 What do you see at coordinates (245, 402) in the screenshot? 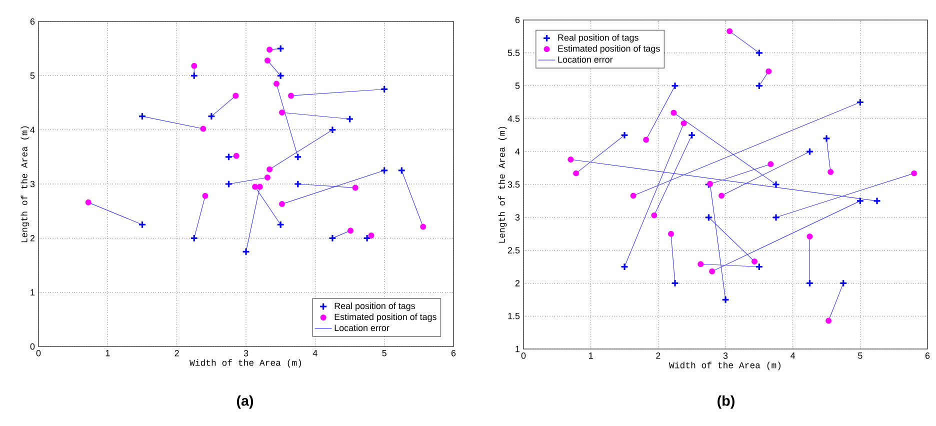
I see `text: (a)` at bounding box center [245, 402].